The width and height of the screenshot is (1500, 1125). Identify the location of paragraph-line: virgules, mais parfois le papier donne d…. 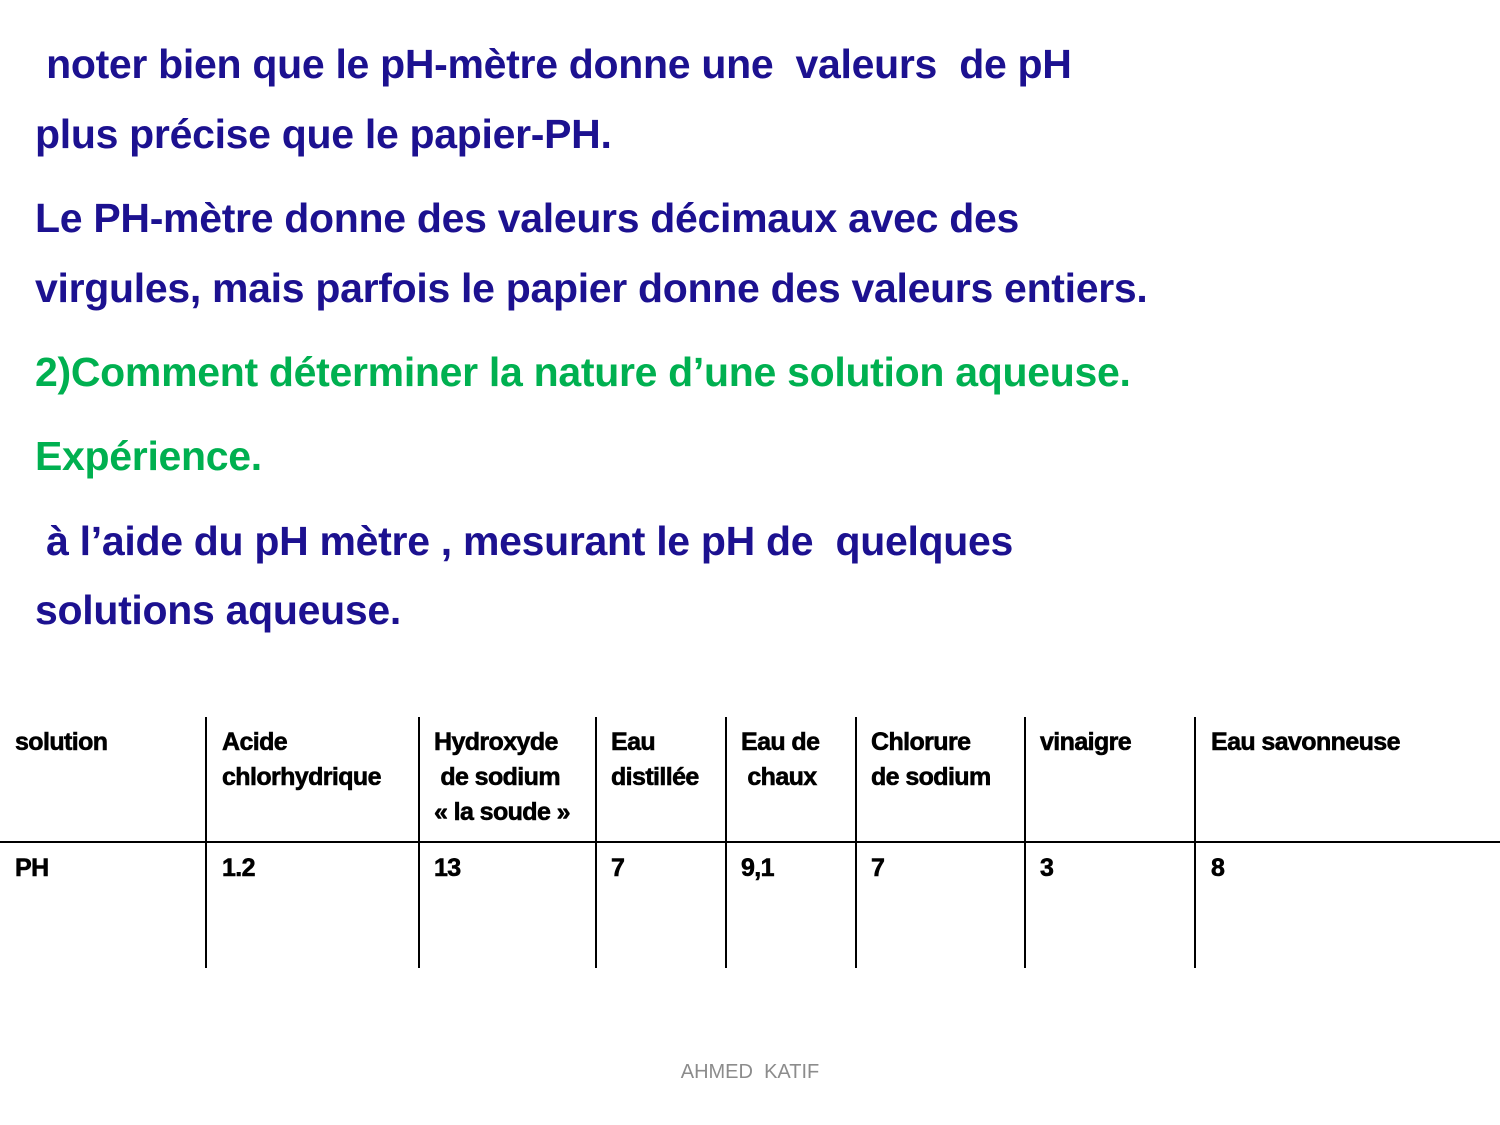
(591, 288).